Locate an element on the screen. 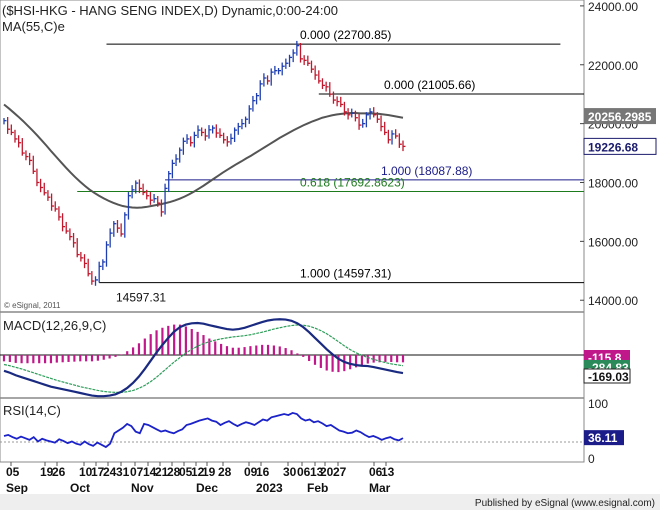  rsi-tick-label-0: 100 is located at coordinates (598, 404).